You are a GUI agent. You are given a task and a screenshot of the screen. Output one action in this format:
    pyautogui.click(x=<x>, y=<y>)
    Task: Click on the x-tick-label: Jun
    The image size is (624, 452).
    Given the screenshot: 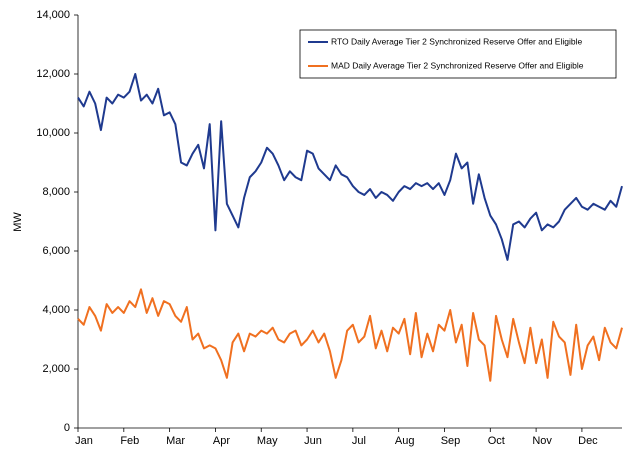 What is the action you would take?
    pyautogui.click(x=313, y=441)
    